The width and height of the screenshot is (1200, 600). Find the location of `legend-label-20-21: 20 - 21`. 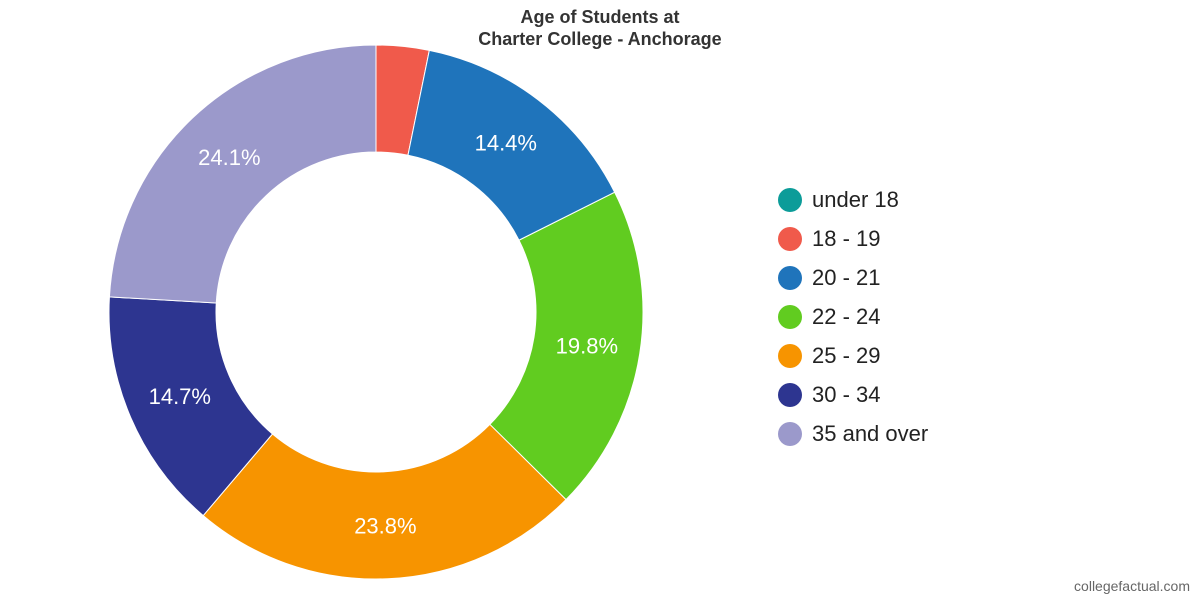

legend-label-20-21: 20 - 21 is located at coordinates (846, 277).